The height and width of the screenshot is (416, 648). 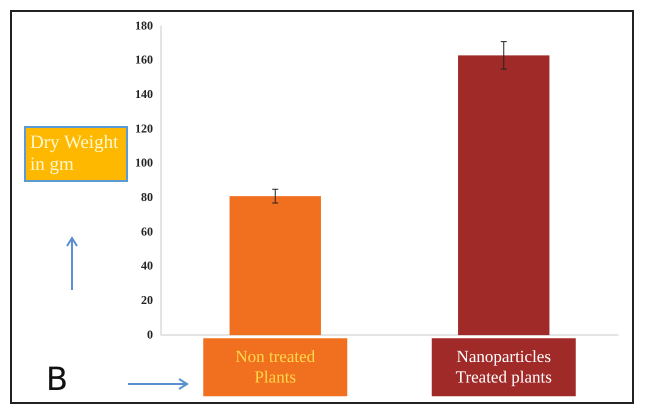 I want to click on y-tick-label: 120, so click(x=144, y=128).